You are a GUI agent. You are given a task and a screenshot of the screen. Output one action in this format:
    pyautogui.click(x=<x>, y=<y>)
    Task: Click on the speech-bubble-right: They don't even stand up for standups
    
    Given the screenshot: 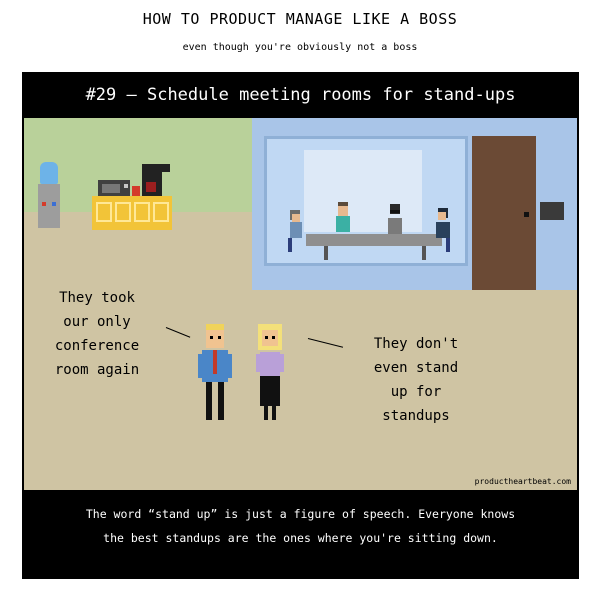 What is the action you would take?
    pyautogui.click(x=416, y=380)
    